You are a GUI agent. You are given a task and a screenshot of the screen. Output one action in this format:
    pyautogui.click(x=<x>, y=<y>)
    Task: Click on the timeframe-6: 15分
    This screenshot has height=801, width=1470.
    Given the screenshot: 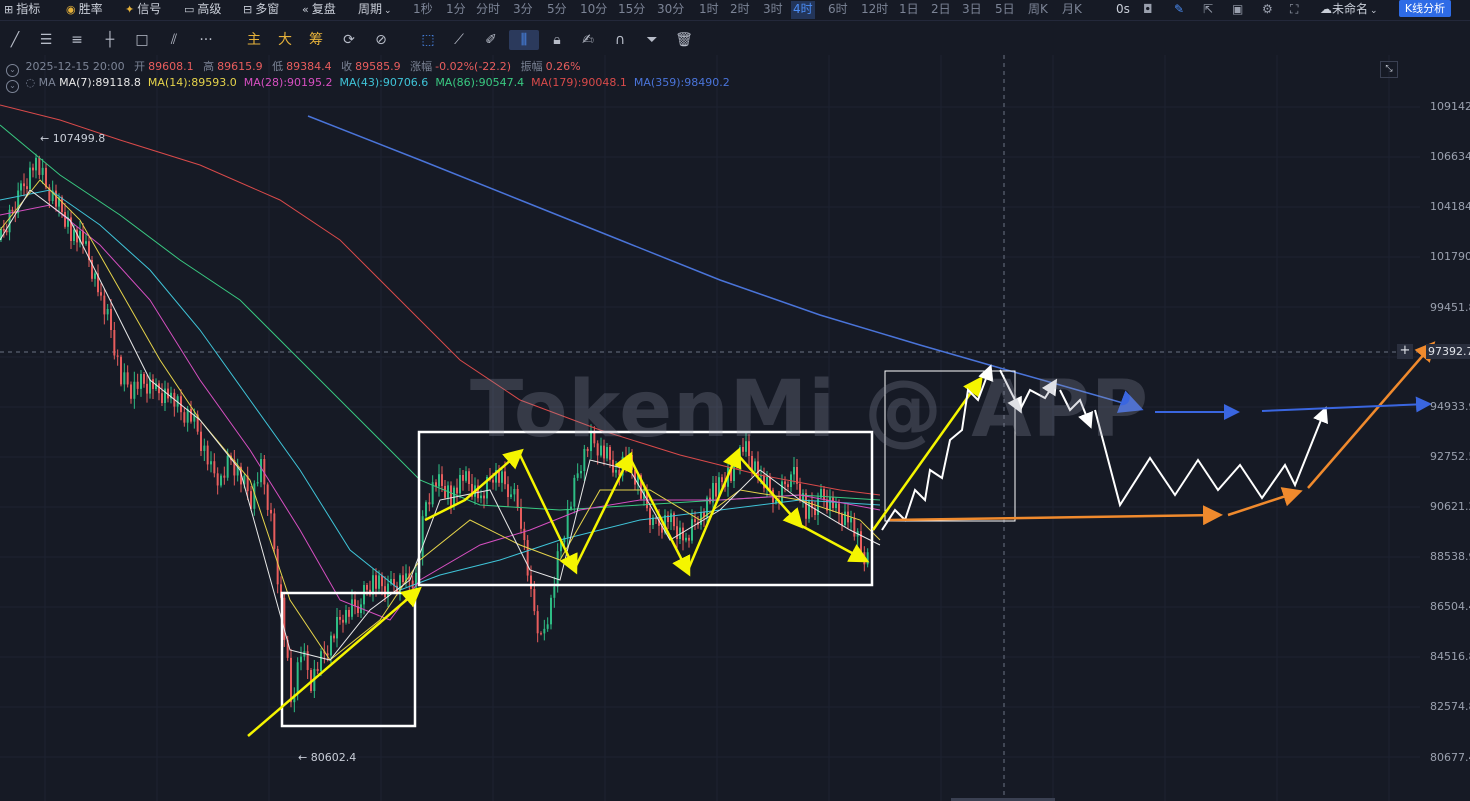 What is the action you would take?
    pyautogui.click(x=632, y=9)
    